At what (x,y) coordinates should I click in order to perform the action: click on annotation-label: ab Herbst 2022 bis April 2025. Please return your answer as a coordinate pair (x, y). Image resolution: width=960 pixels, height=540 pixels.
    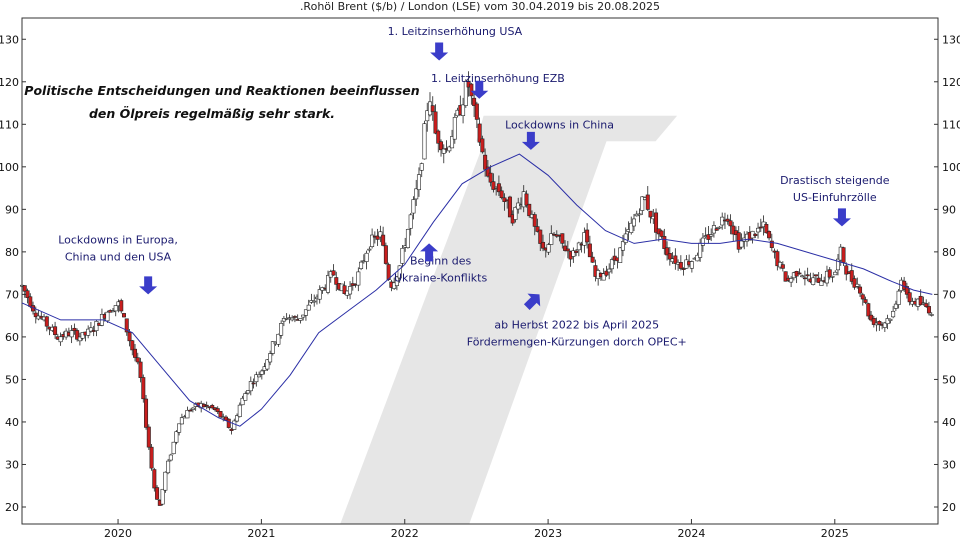
    Looking at the image, I should click on (576, 324).